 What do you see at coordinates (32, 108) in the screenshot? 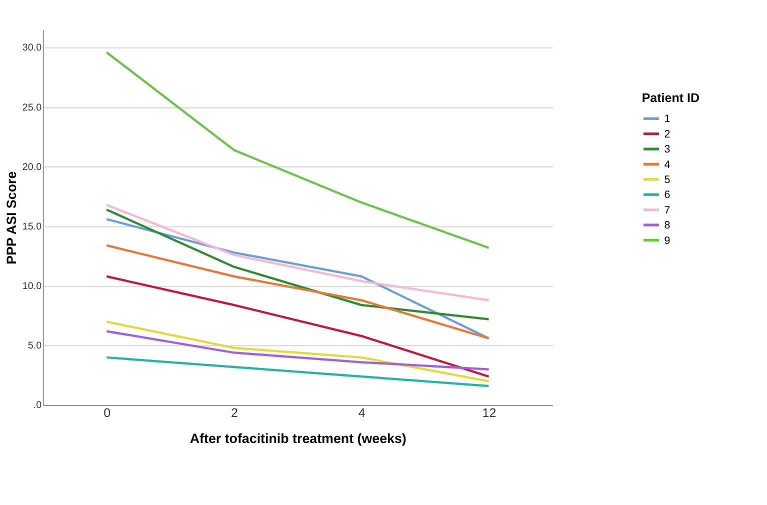
I see `y-tick-label: 25.0` at bounding box center [32, 108].